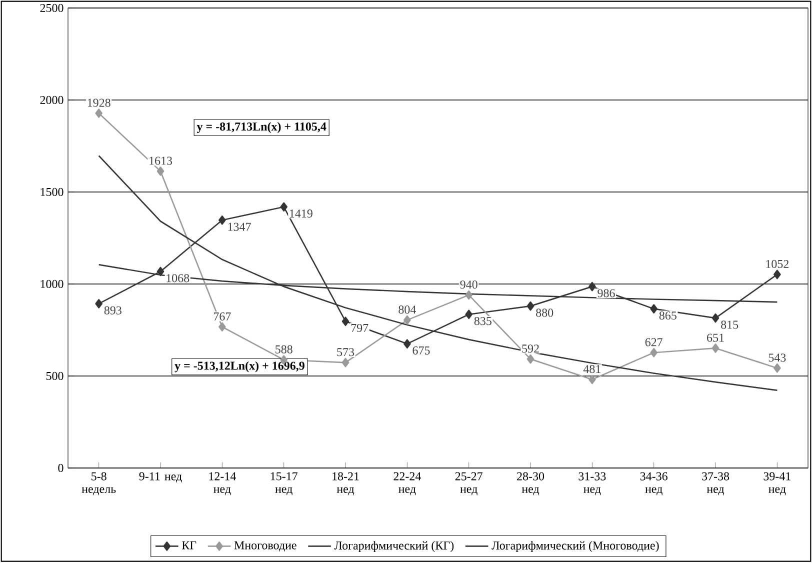 This screenshot has width=812, height=563. Describe the element at coordinates (261, 128) in the screenshot. I see `annotation: y = -81,713Ln(x) + 1105,4` at that location.